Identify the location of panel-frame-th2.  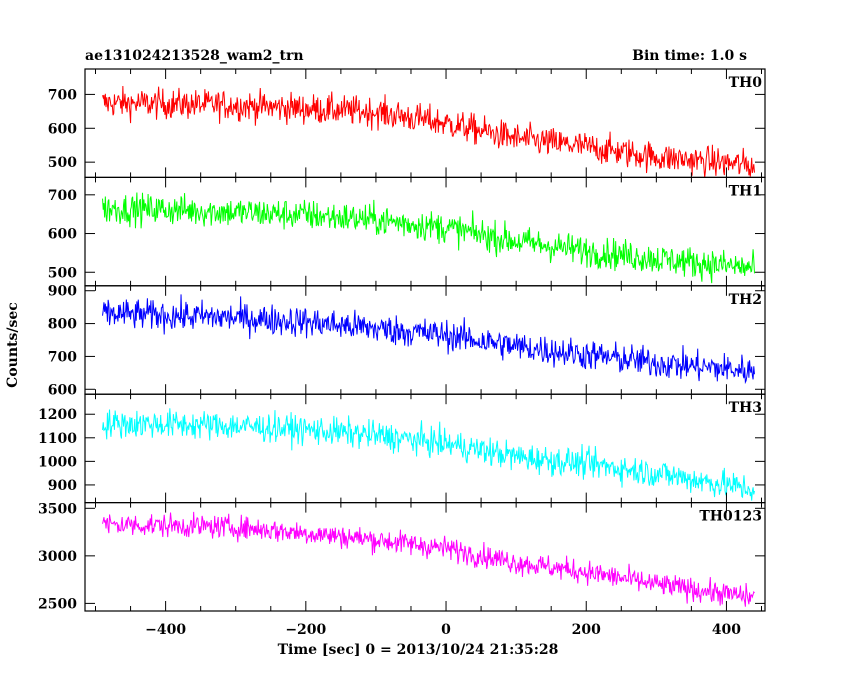
(425, 340).